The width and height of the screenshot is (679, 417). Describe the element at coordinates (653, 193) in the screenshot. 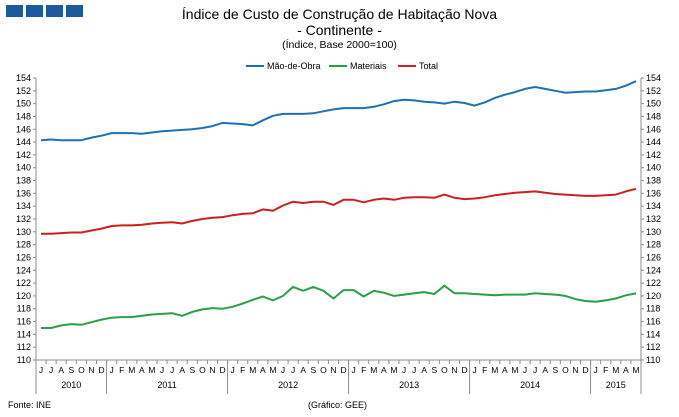

I see `y-tick-label-right: 136` at that location.